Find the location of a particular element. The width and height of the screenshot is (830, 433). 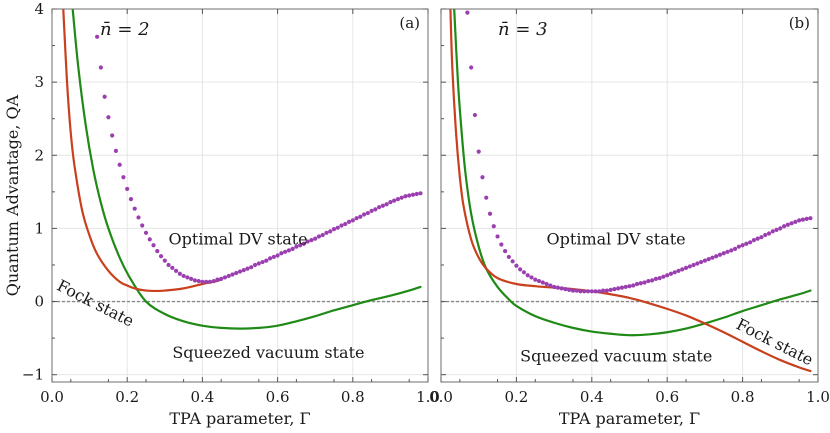

series-line-fock-state-a is located at coordinates (142, 151).